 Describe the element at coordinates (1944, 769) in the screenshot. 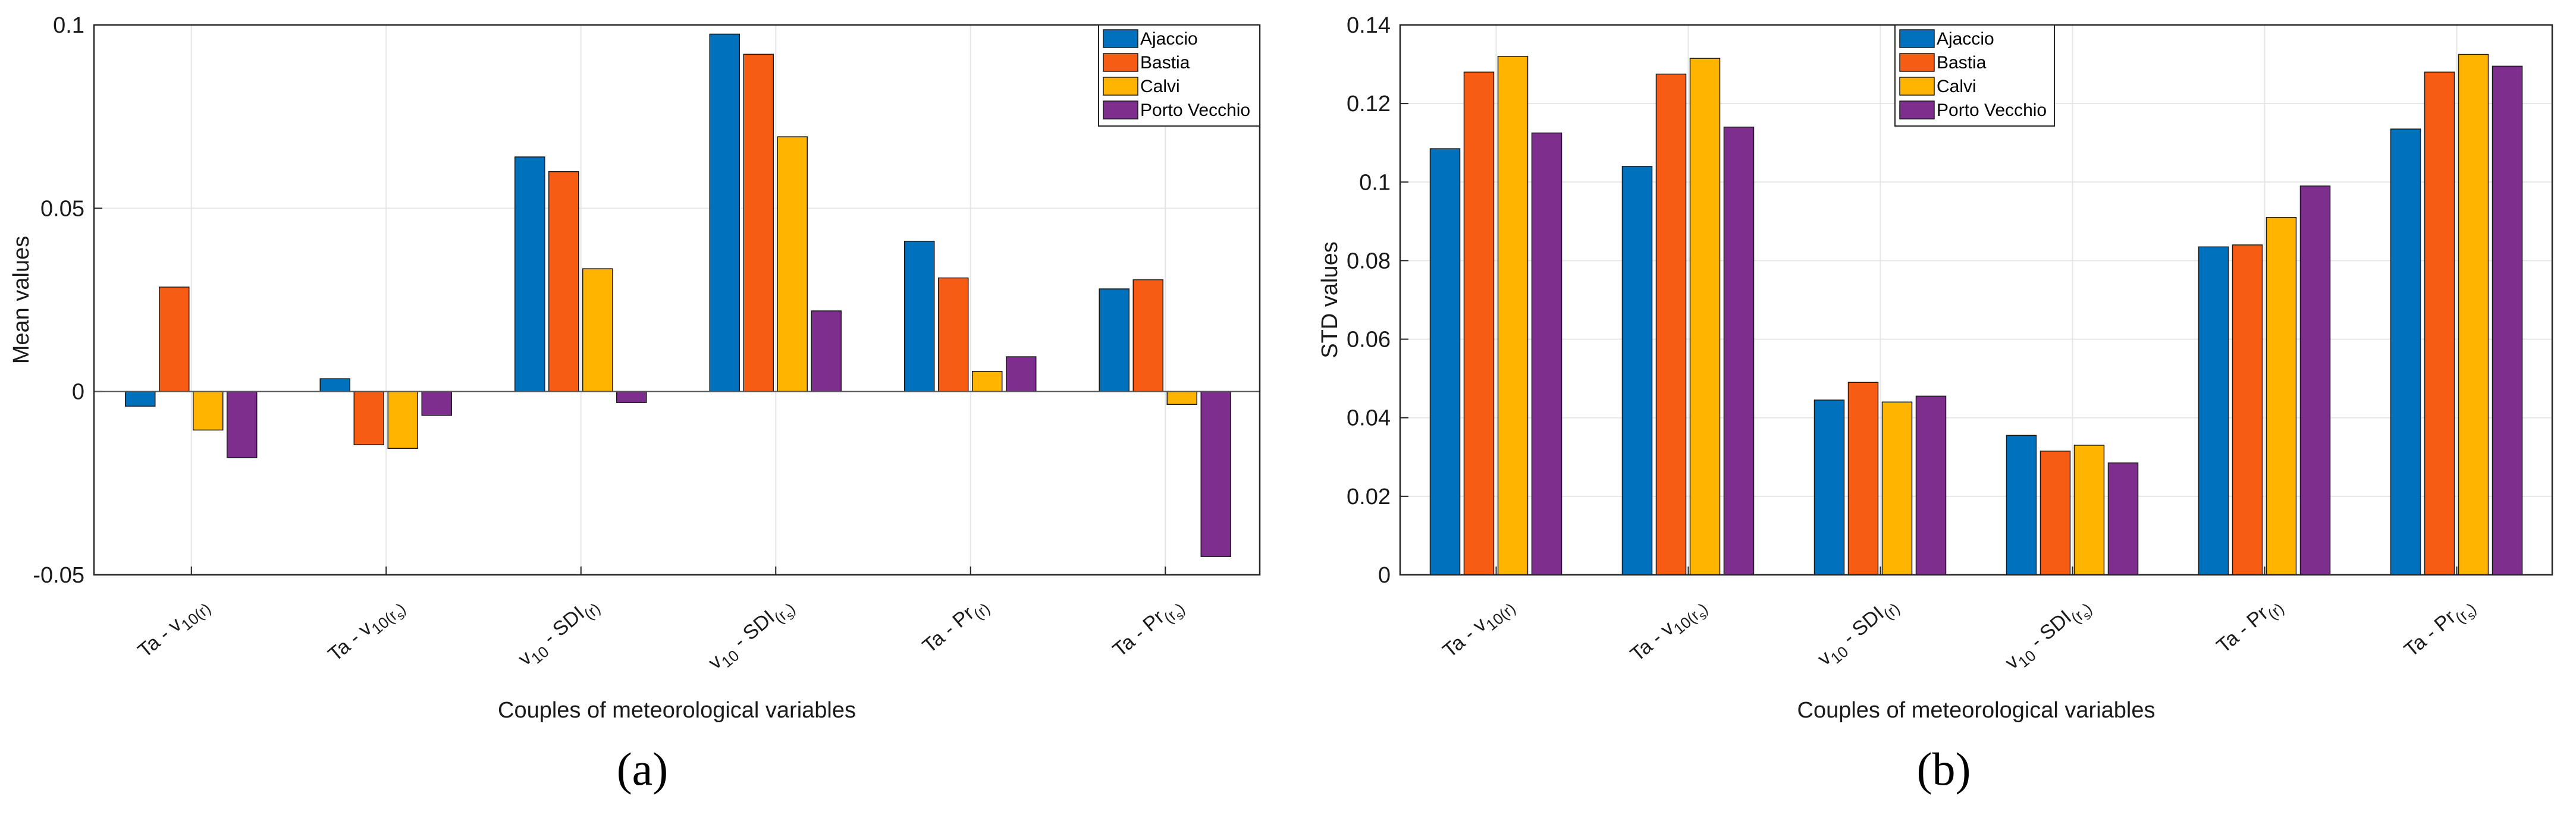

I see `panel-label: (b)` at that location.